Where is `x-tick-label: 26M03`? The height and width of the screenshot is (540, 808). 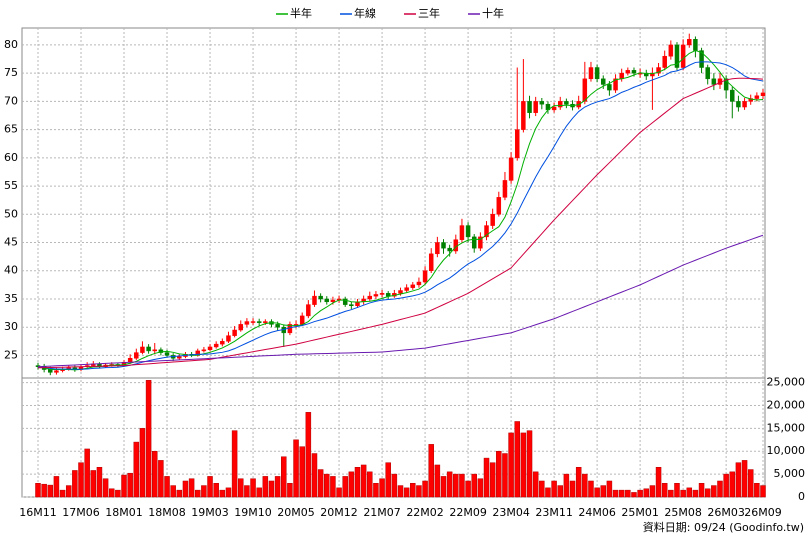 x-tick-label: 26M03 is located at coordinates (726, 512).